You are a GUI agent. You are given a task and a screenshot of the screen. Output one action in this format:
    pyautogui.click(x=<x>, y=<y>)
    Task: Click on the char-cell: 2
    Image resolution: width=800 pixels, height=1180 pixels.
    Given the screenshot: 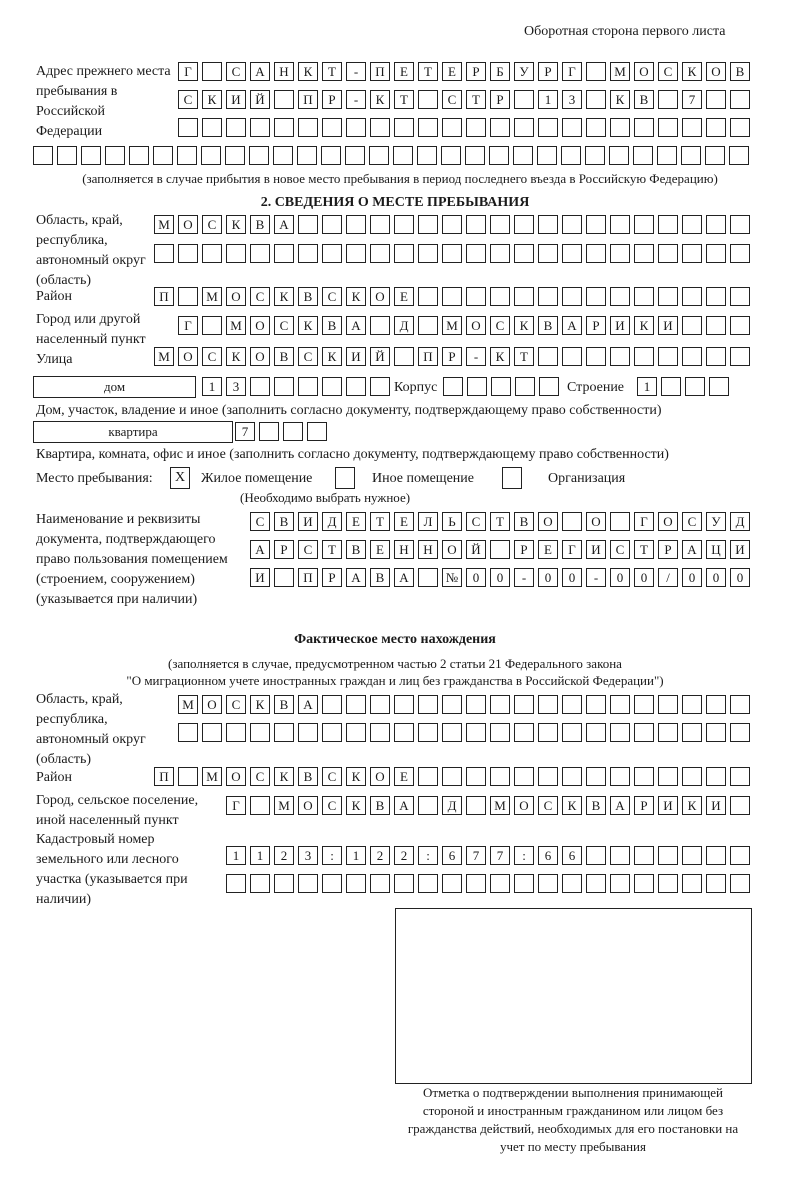 What is the action you would take?
    pyautogui.click(x=404, y=855)
    